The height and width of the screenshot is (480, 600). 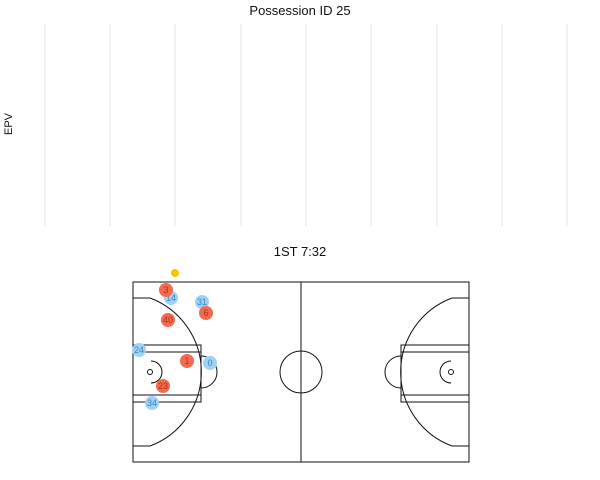 What do you see at coordinates (175, 273) in the screenshot?
I see `basketball-ball` at bounding box center [175, 273].